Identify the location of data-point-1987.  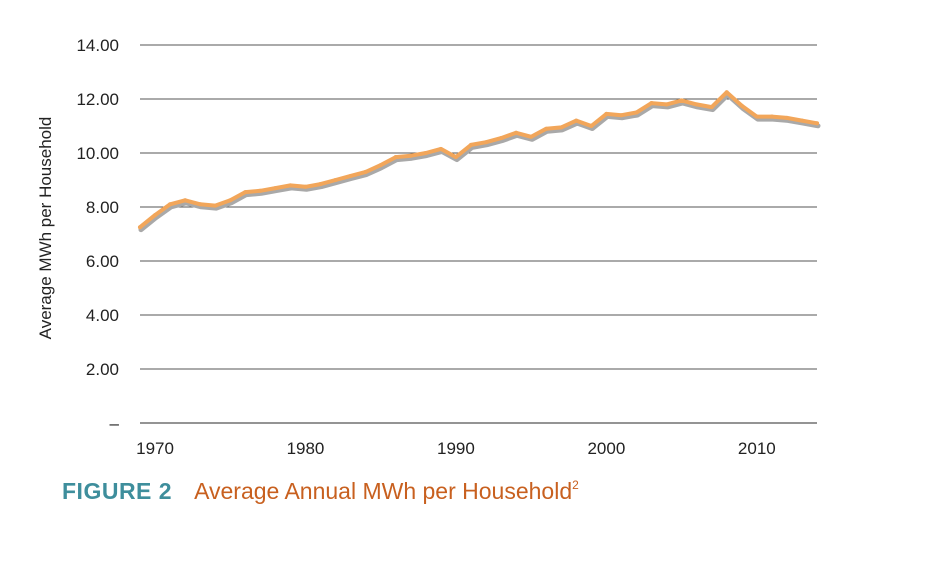
(410, 155).